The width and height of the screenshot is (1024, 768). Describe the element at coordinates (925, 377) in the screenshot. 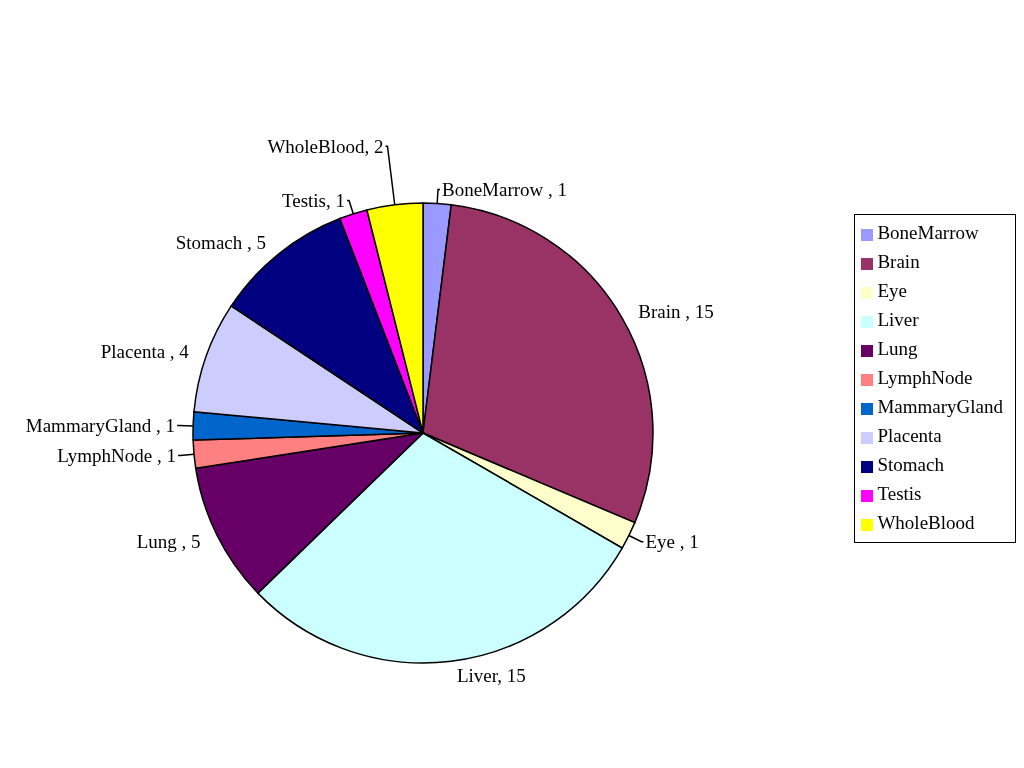

I see `legend-label: LymphNode` at that location.